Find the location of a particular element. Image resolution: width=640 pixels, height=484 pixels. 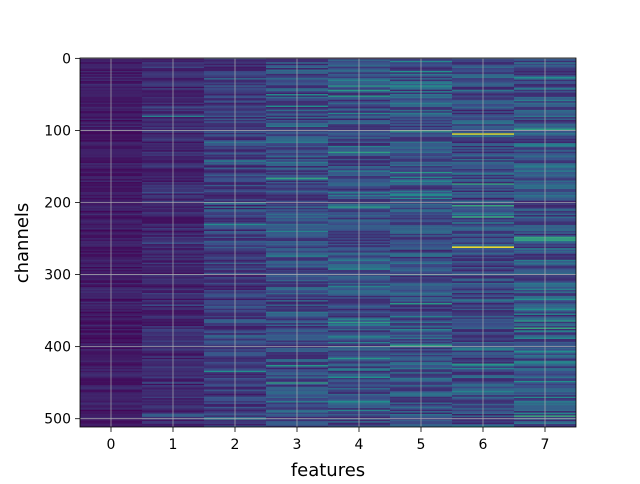

y-tick-label: 500 is located at coordinates (57, 420).